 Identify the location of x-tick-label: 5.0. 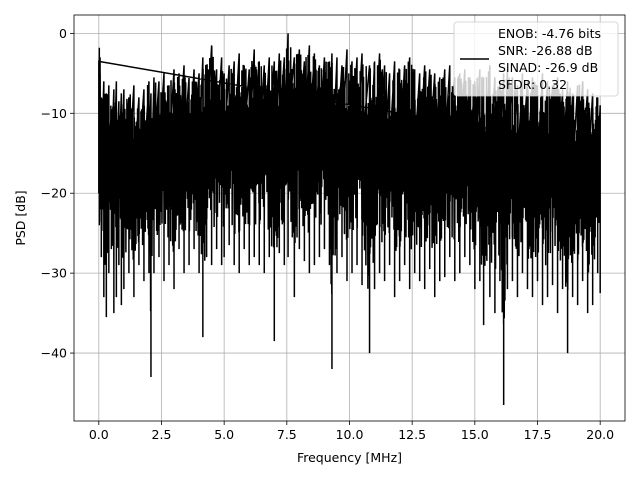
(224, 434).